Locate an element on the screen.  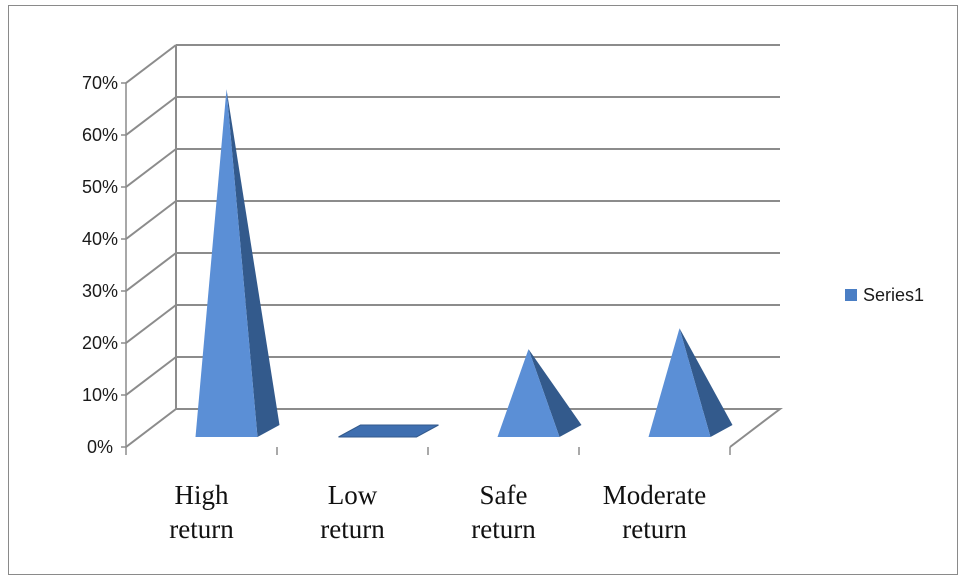
x-category-label: Moderate return is located at coordinates (654, 512).